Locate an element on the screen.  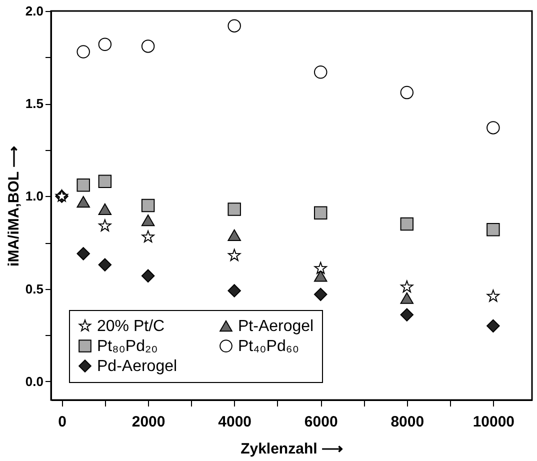
x-tick-label: 0 is located at coordinates (62, 422).